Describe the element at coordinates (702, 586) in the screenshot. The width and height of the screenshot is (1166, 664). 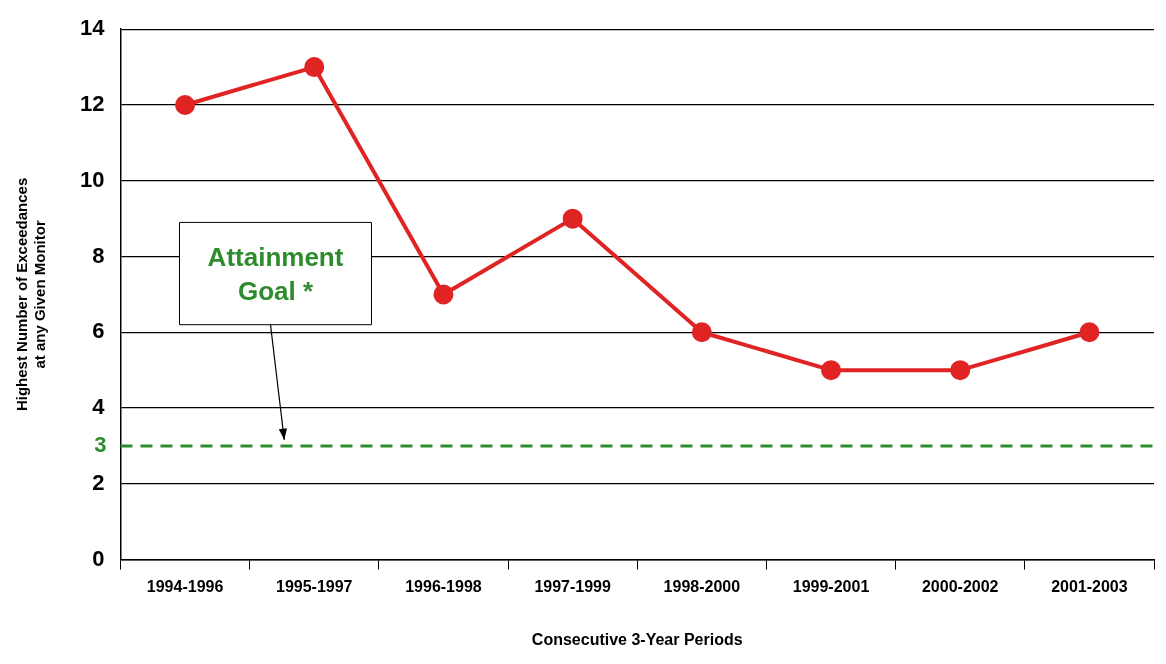
I see `x-tick-label: 1998-2000` at that location.